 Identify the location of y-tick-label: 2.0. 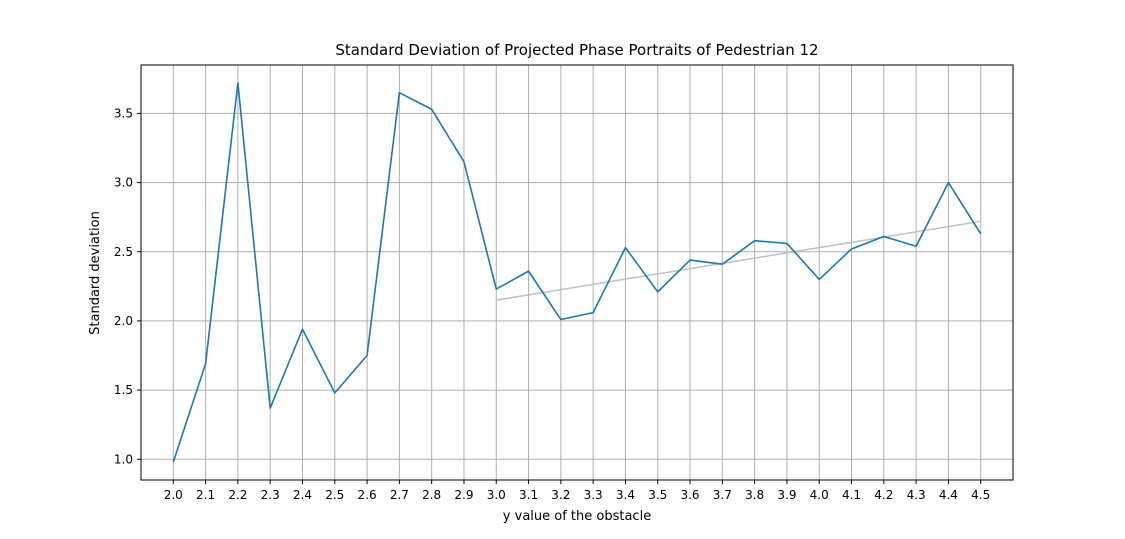
(123, 321).